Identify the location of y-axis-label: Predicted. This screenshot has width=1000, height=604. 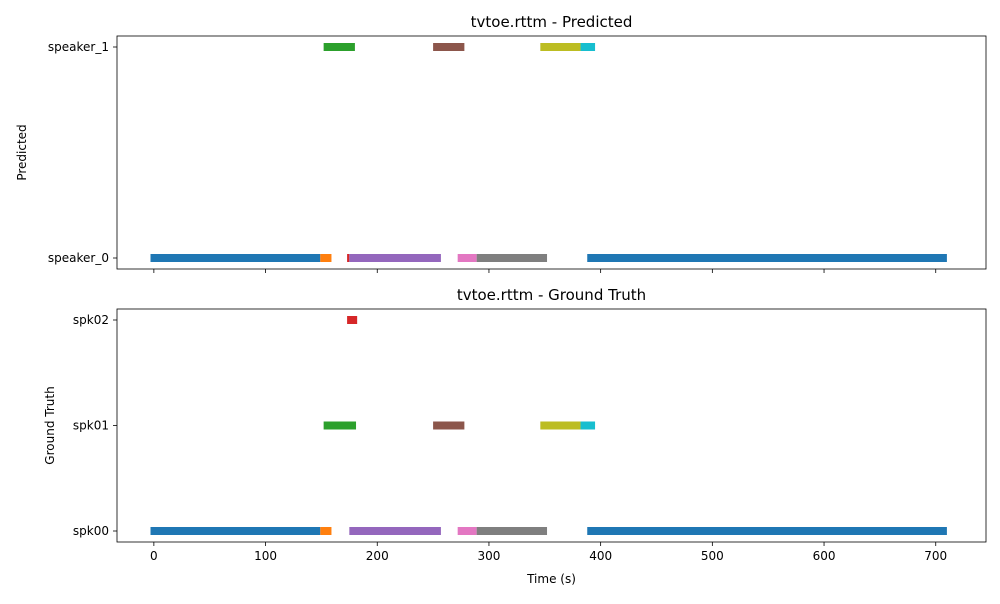
(22, 152).